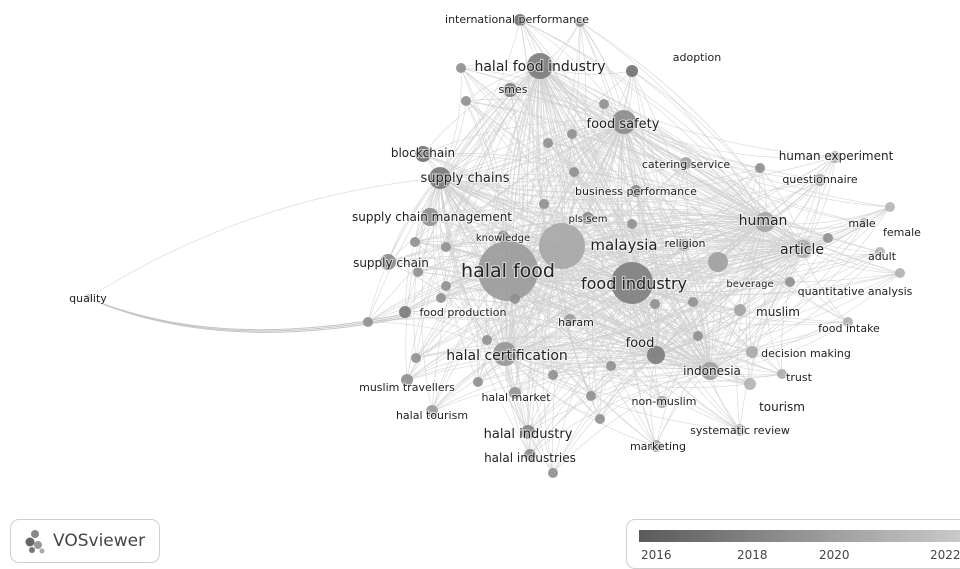 The width and height of the screenshot is (960, 569). Describe the element at coordinates (508, 271) in the screenshot. I see `node-halal-food` at that location.